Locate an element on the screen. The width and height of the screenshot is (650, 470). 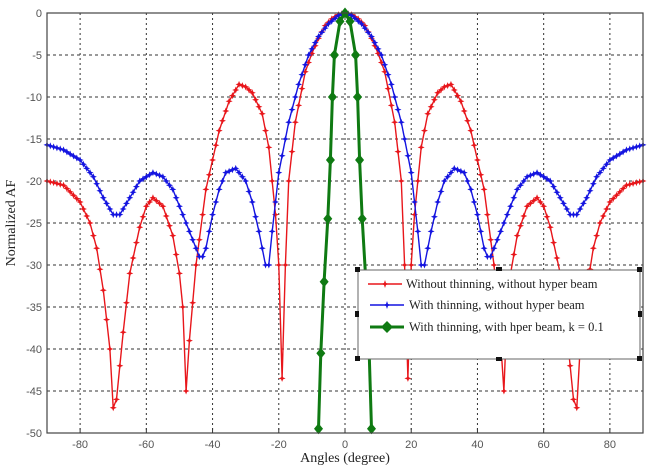
legend-item-red: Without thinning, without hyper beam is located at coordinates (483, 284).